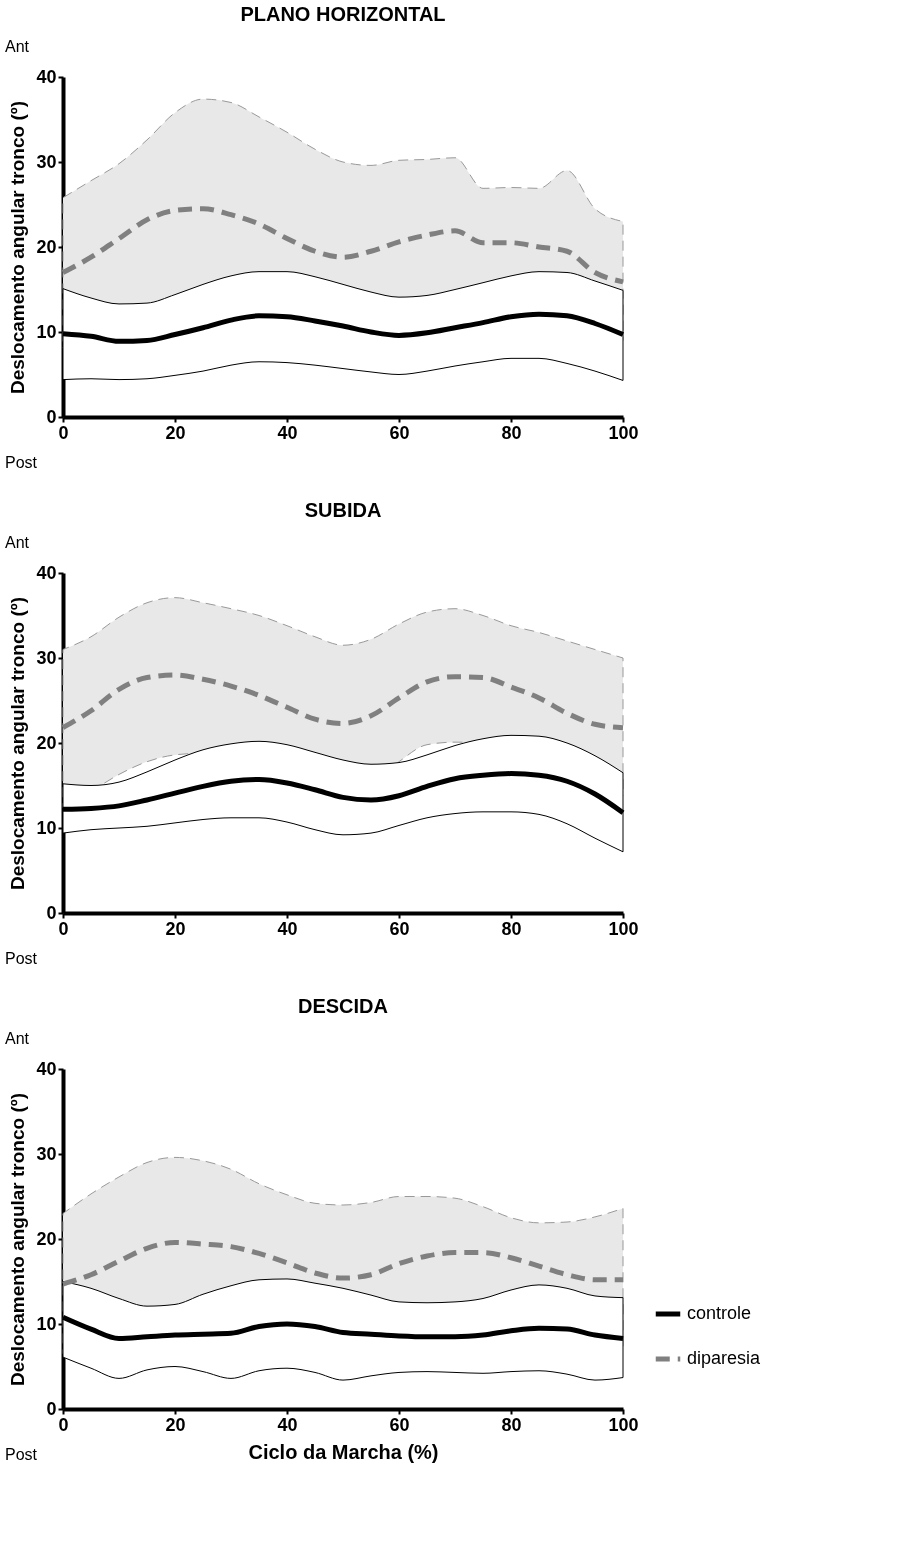 Image resolution: width=917 pixels, height=1566 pixels. Describe the element at coordinates (343, 1451) in the screenshot. I see `x-axis-title: Ciclo da Marcha (%)` at that location.